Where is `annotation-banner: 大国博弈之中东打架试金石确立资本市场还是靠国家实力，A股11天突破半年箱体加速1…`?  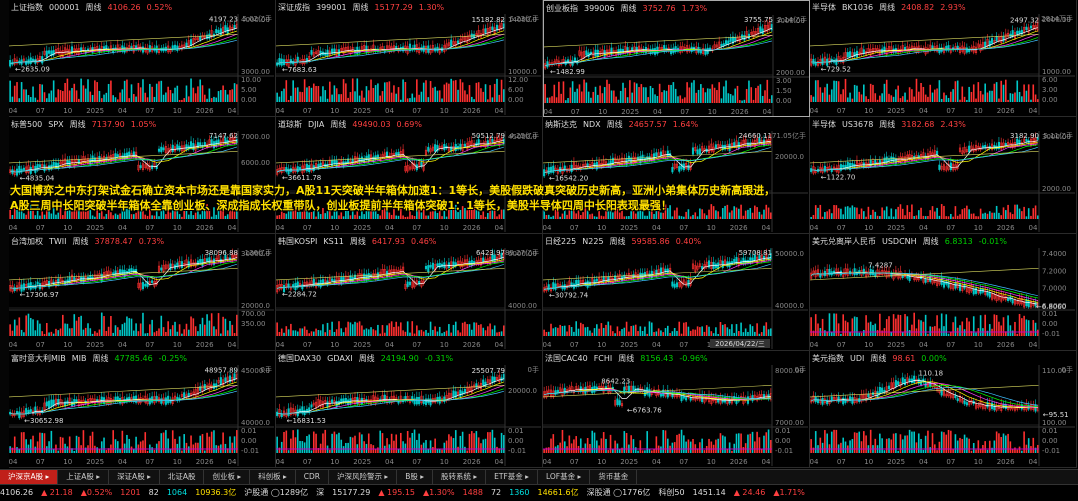 annotation-banner: 大国博弈之中东打架试金石确立资本市场还是靠国家实力，A股11天突破半年箱体加速1… is located at coordinates (540, 198).